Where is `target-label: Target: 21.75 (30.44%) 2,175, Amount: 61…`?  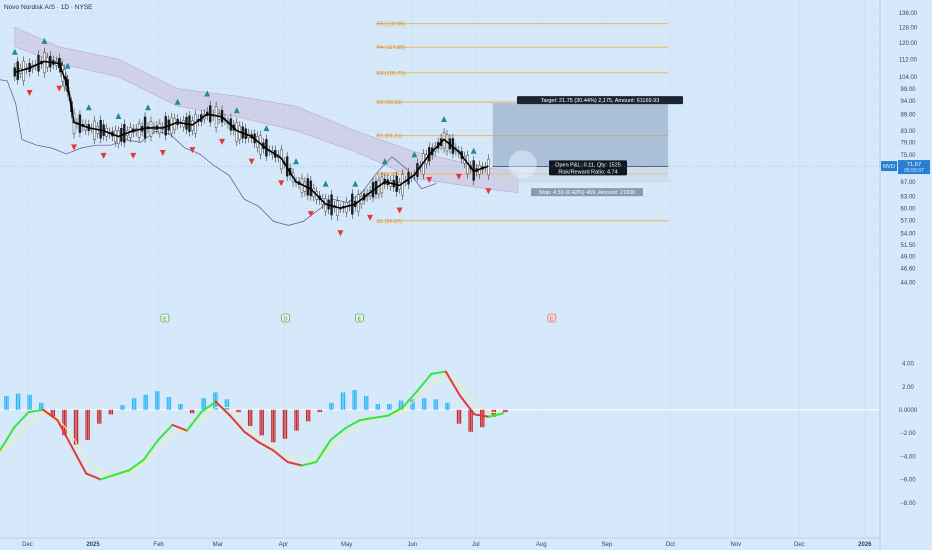 target-label: Target: 21.75 (30.44%) 2,175, Amount: 61… is located at coordinates (600, 100).